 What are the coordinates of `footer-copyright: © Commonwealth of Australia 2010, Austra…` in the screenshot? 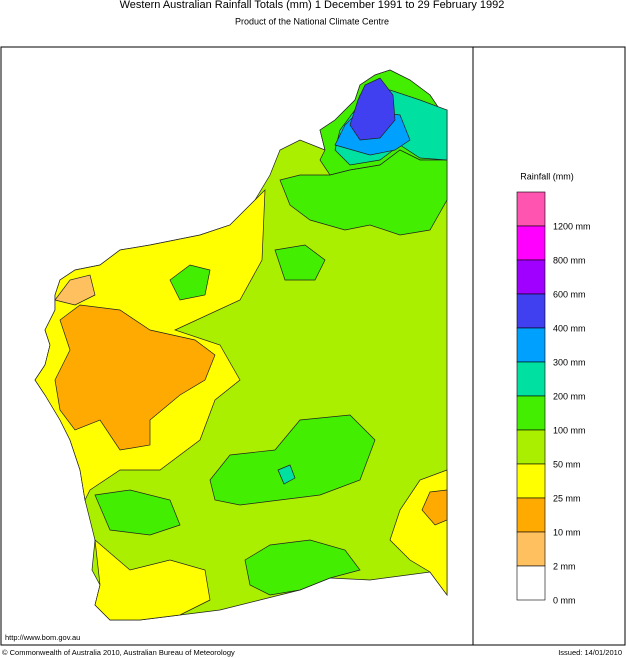 It's located at (118, 652).